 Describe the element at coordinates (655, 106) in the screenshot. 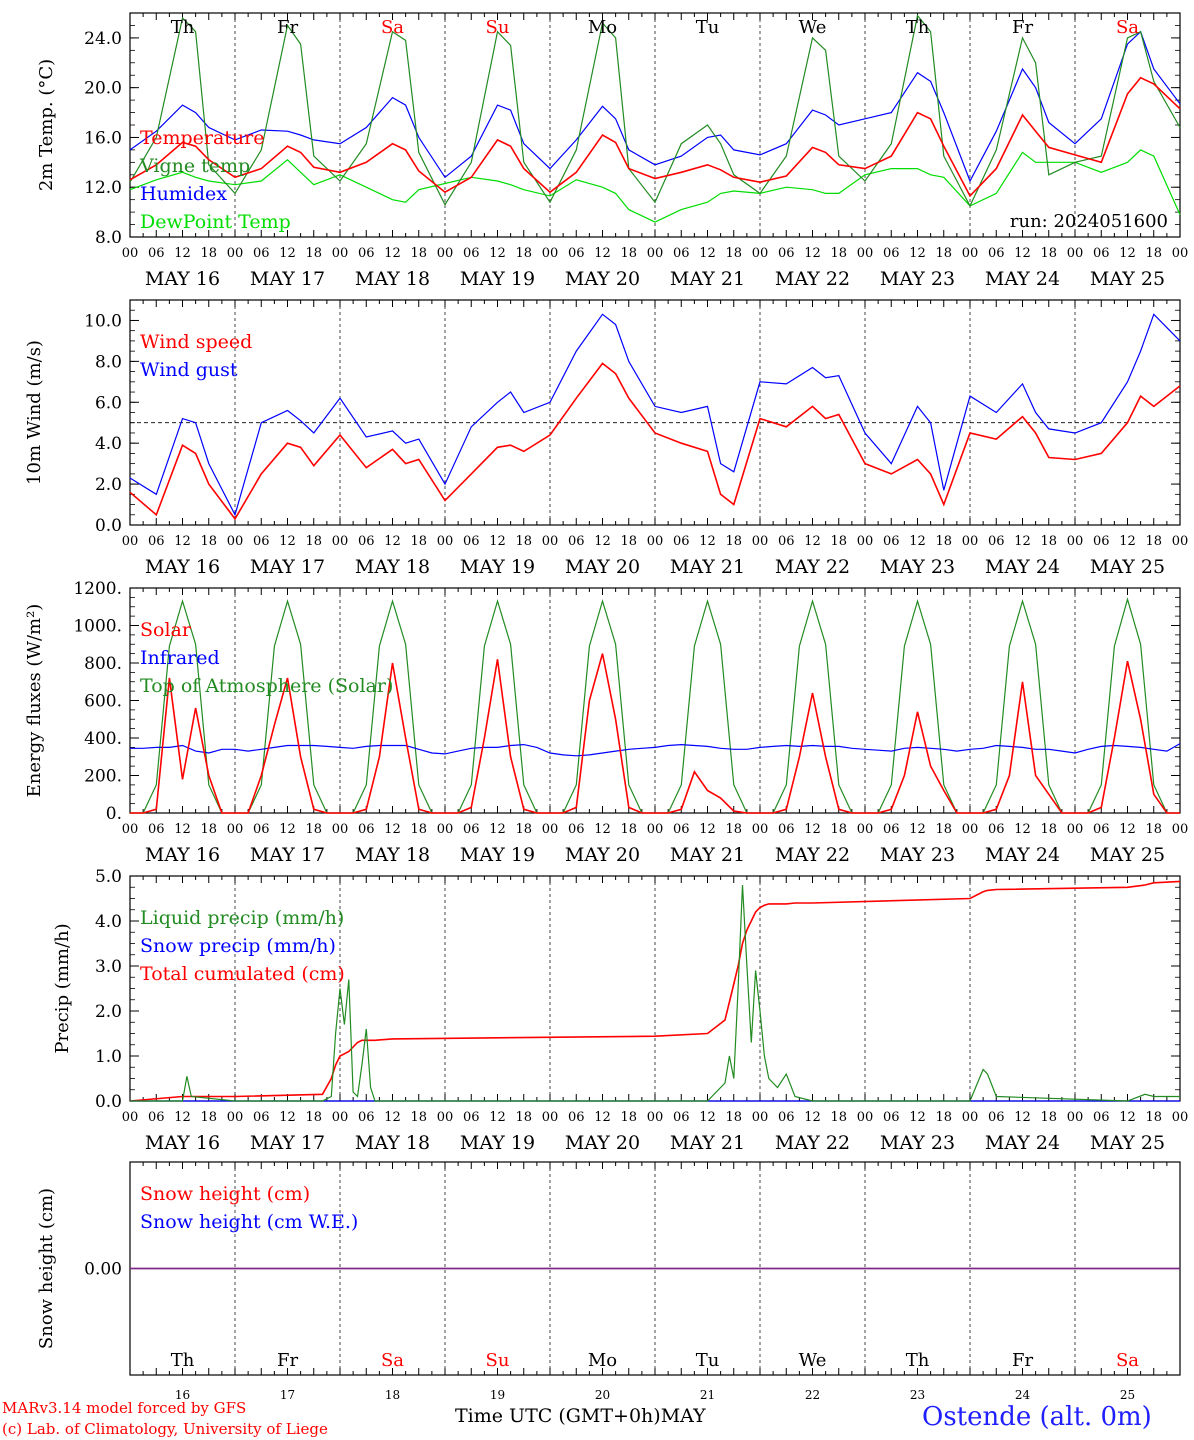

I see `series-line-humidex` at that location.